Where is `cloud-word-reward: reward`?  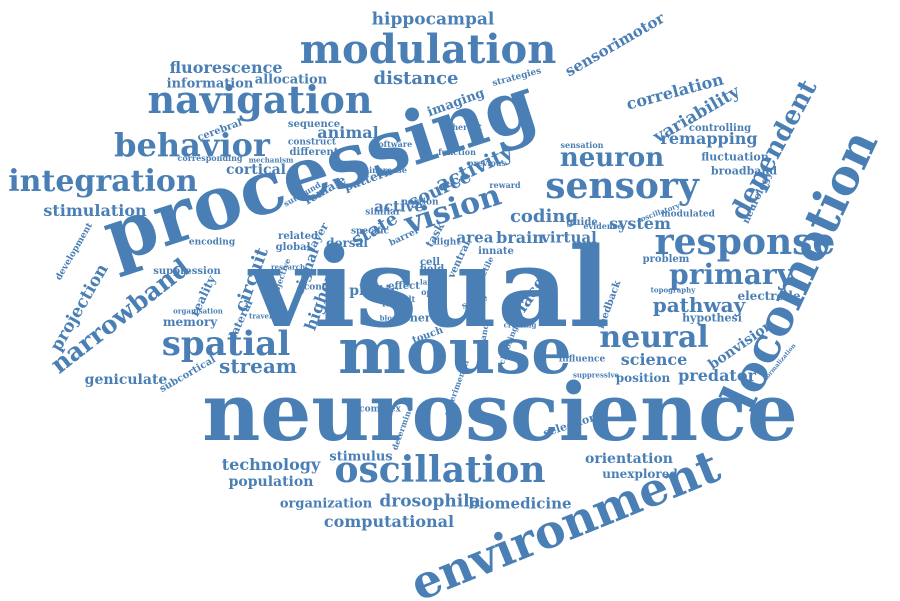 cloud-word-reward: reward is located at coordinates (505, 185).